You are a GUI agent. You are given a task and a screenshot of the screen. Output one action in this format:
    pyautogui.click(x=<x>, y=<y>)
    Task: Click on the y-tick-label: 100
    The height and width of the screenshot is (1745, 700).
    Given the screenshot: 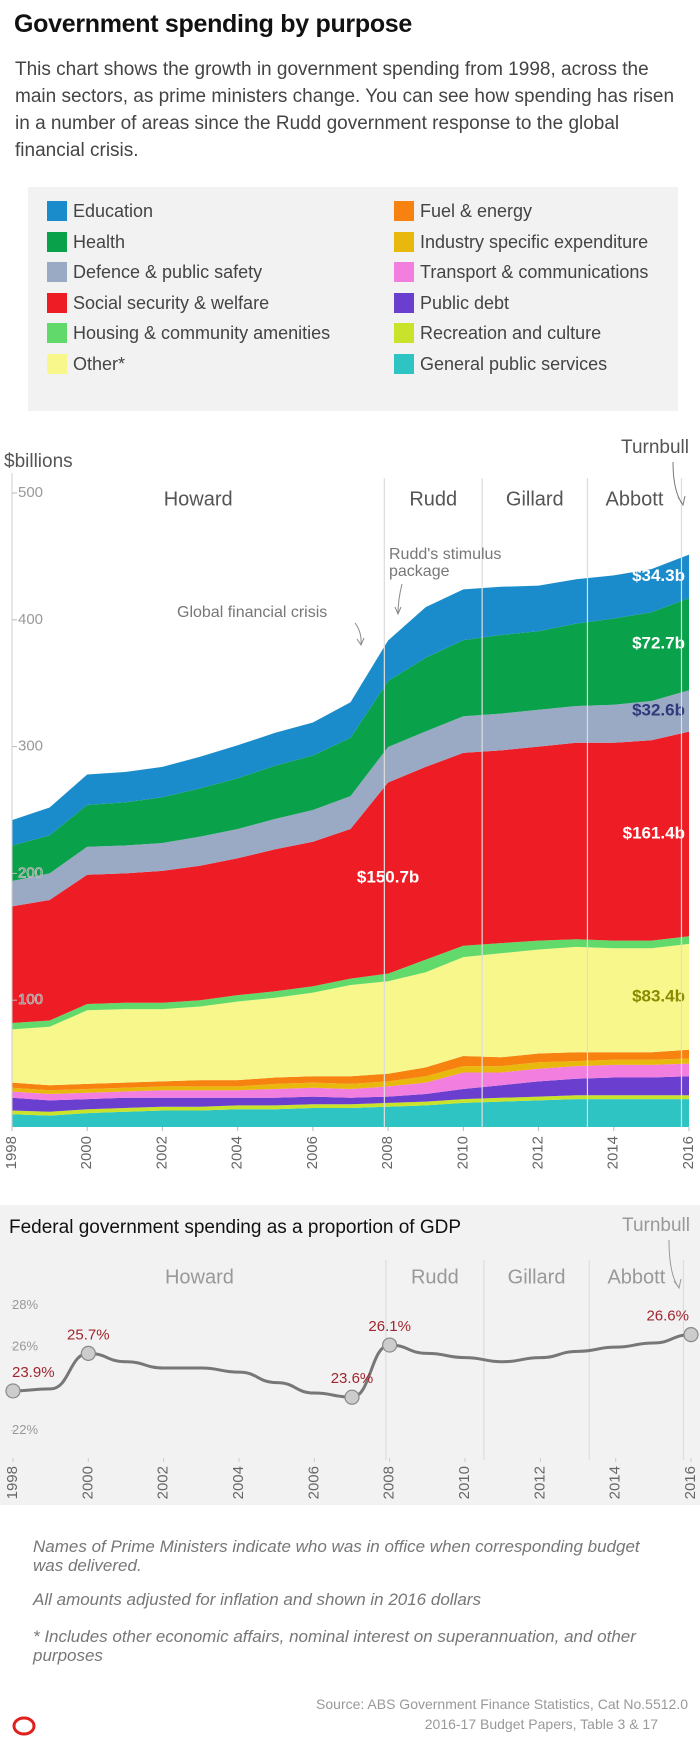 What is the action you would take?
    pyautogui.click(x=30, y=999)
    